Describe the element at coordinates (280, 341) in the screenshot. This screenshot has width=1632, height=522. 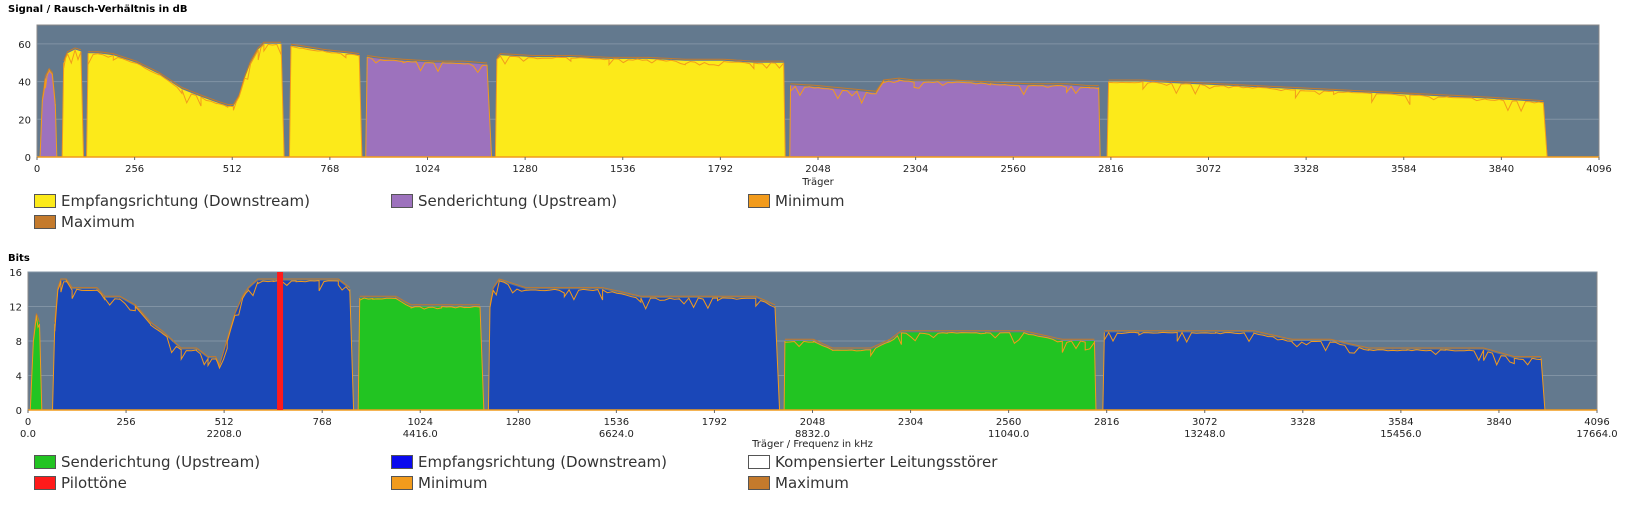
I see `bits-pilot-tone` at that location.